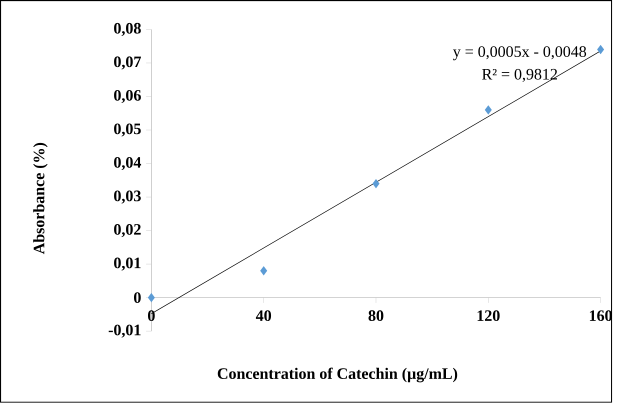 This screenshot has width=617, height=403. What do you see at coordinates (264, 316) in the screenshot?
I see `x-tick-label: 40` at bounding box center [264, 316].